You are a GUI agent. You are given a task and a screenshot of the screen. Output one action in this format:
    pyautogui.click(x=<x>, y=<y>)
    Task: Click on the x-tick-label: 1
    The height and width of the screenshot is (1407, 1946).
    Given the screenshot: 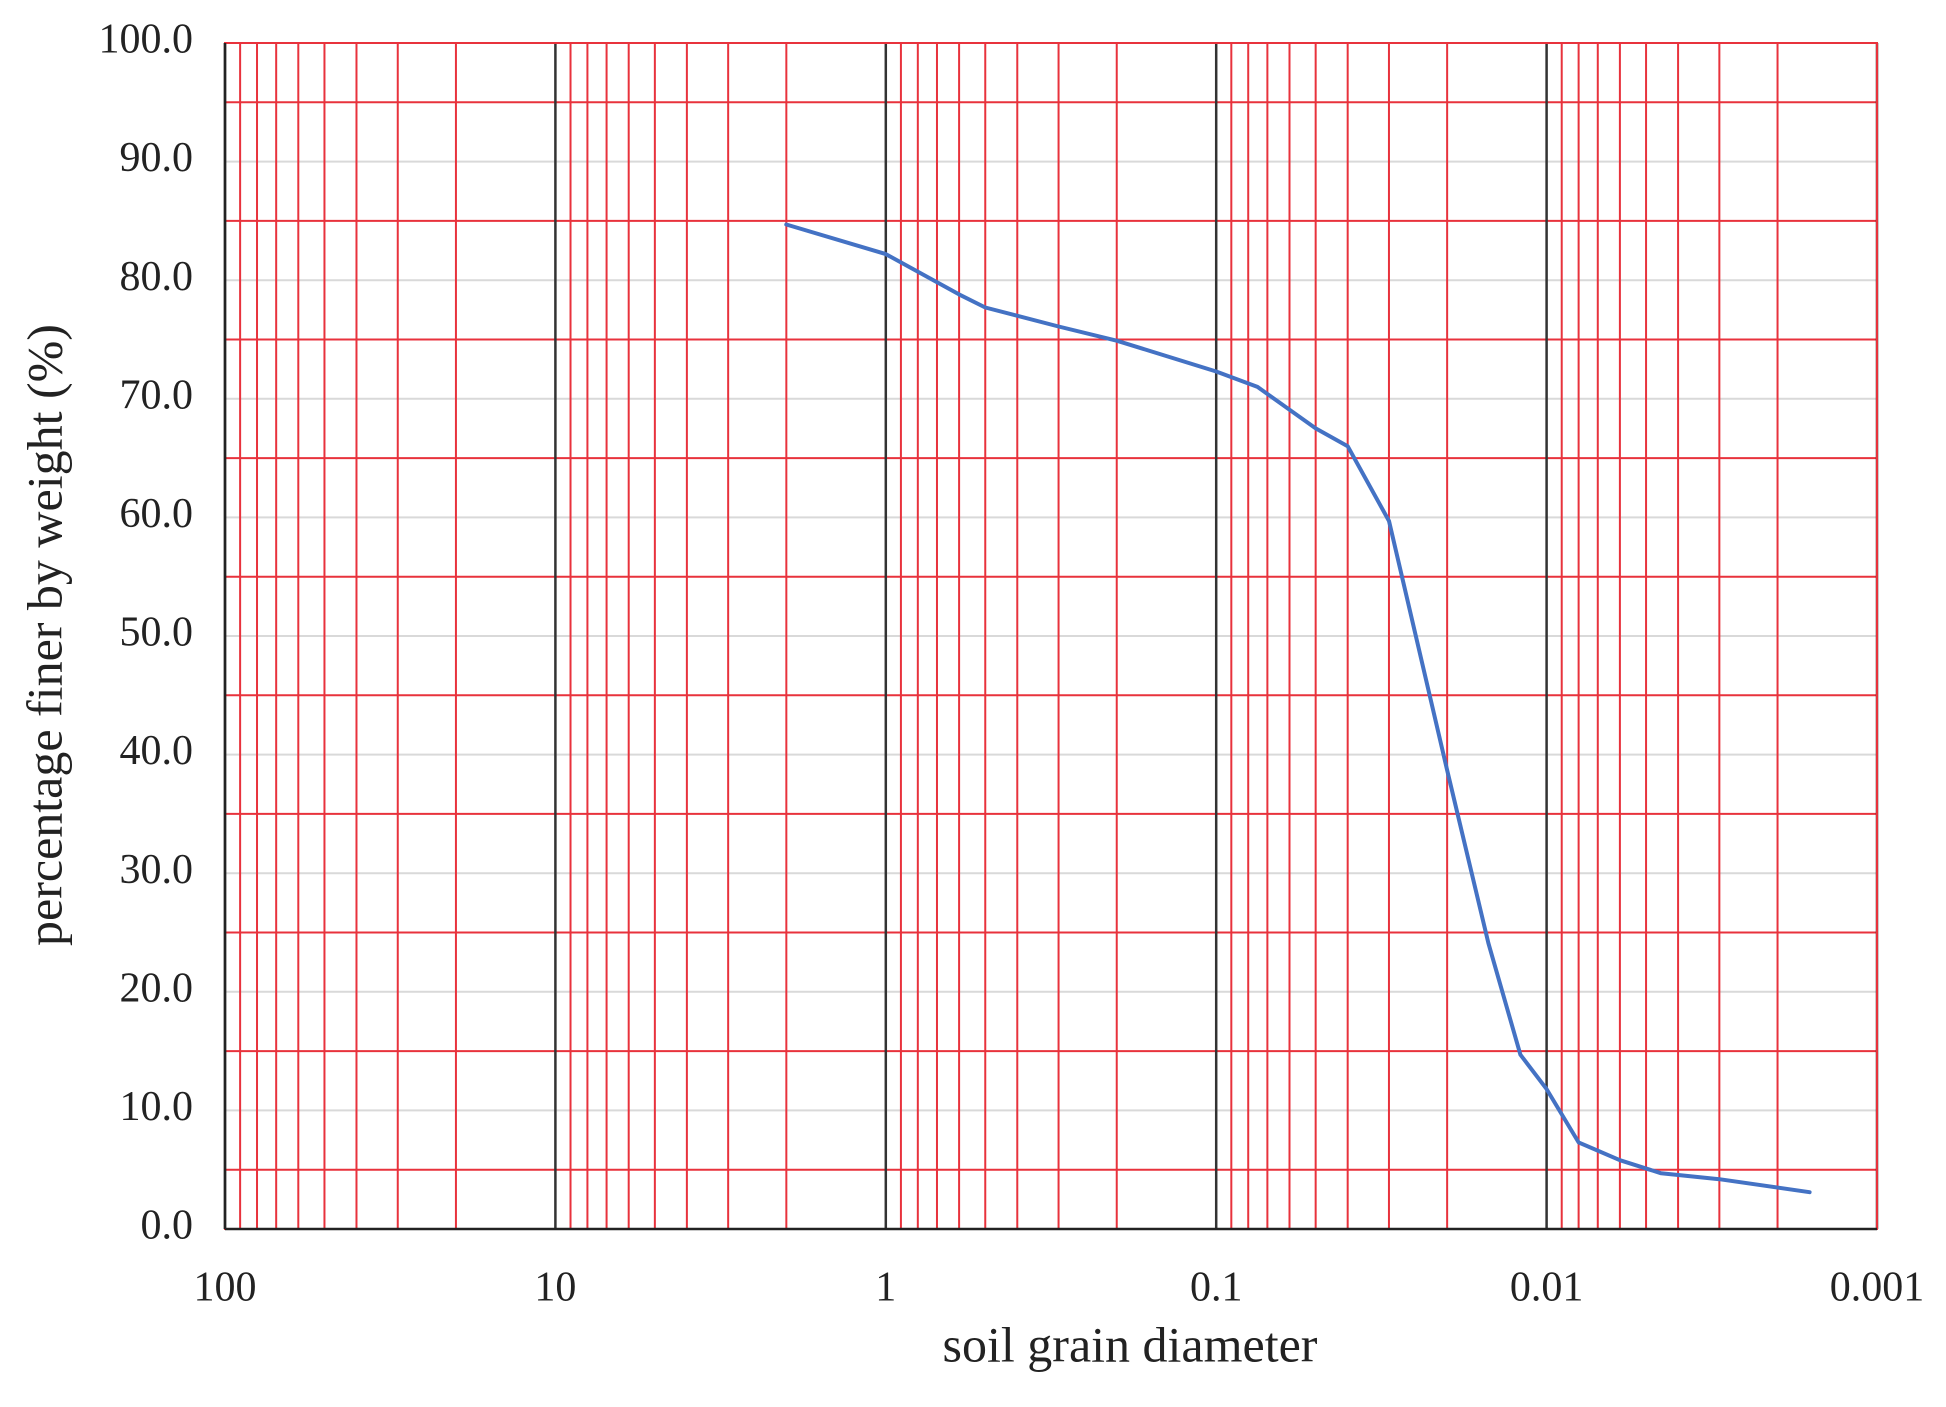 What is the action you would take?
    pyautogui.click(x=885, y=1288)
    